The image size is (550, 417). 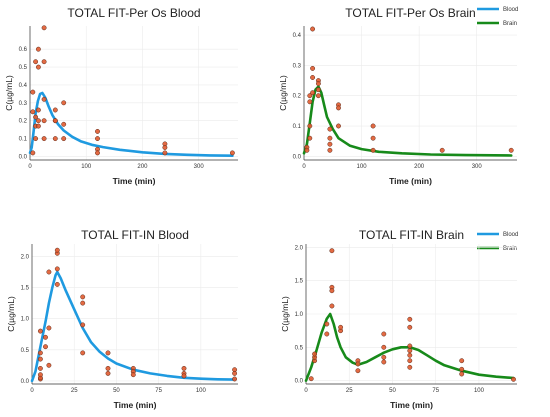 What do you see at coordinates (201, 391) in the screenshot?
I see `x-tick-label: 100` at bounding box center [201, 391].